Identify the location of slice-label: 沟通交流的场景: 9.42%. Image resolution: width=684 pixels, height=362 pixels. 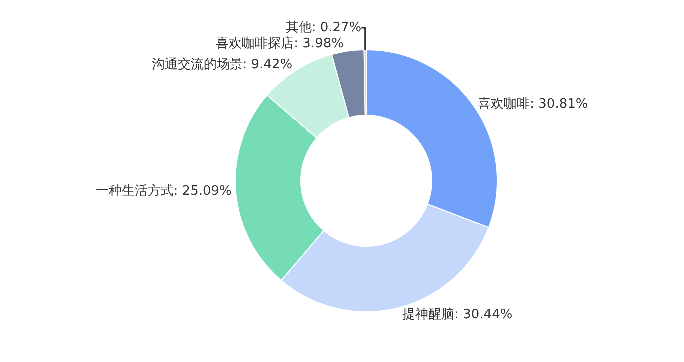
(222, 64).